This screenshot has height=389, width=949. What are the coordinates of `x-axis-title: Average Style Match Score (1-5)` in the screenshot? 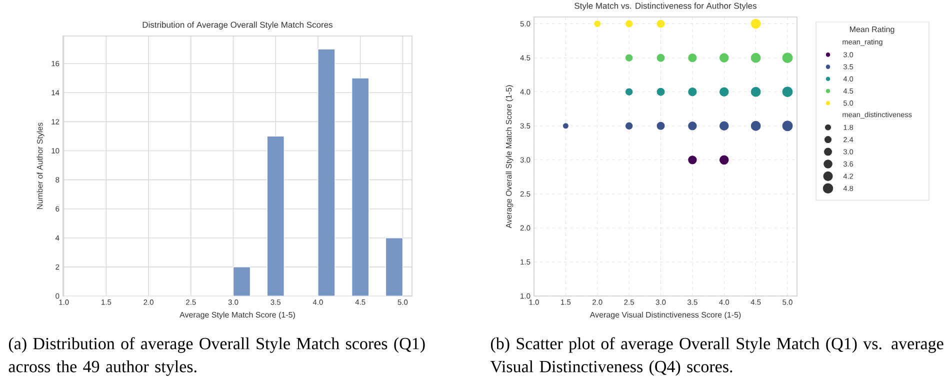 It's located at (237, 316).